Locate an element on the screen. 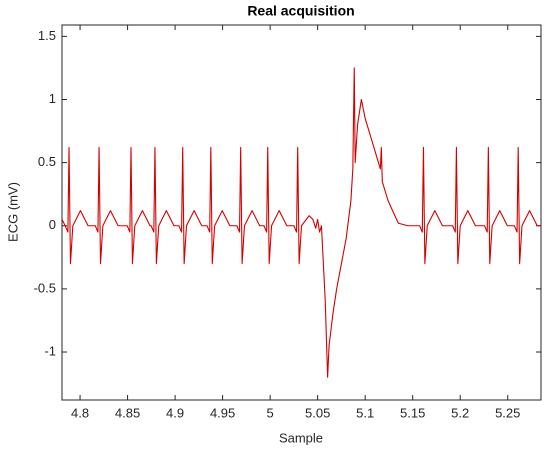 The width and height of the screenshot is (550, 454). y-tick-label: 1.5 is located at coordinates (47, 35).